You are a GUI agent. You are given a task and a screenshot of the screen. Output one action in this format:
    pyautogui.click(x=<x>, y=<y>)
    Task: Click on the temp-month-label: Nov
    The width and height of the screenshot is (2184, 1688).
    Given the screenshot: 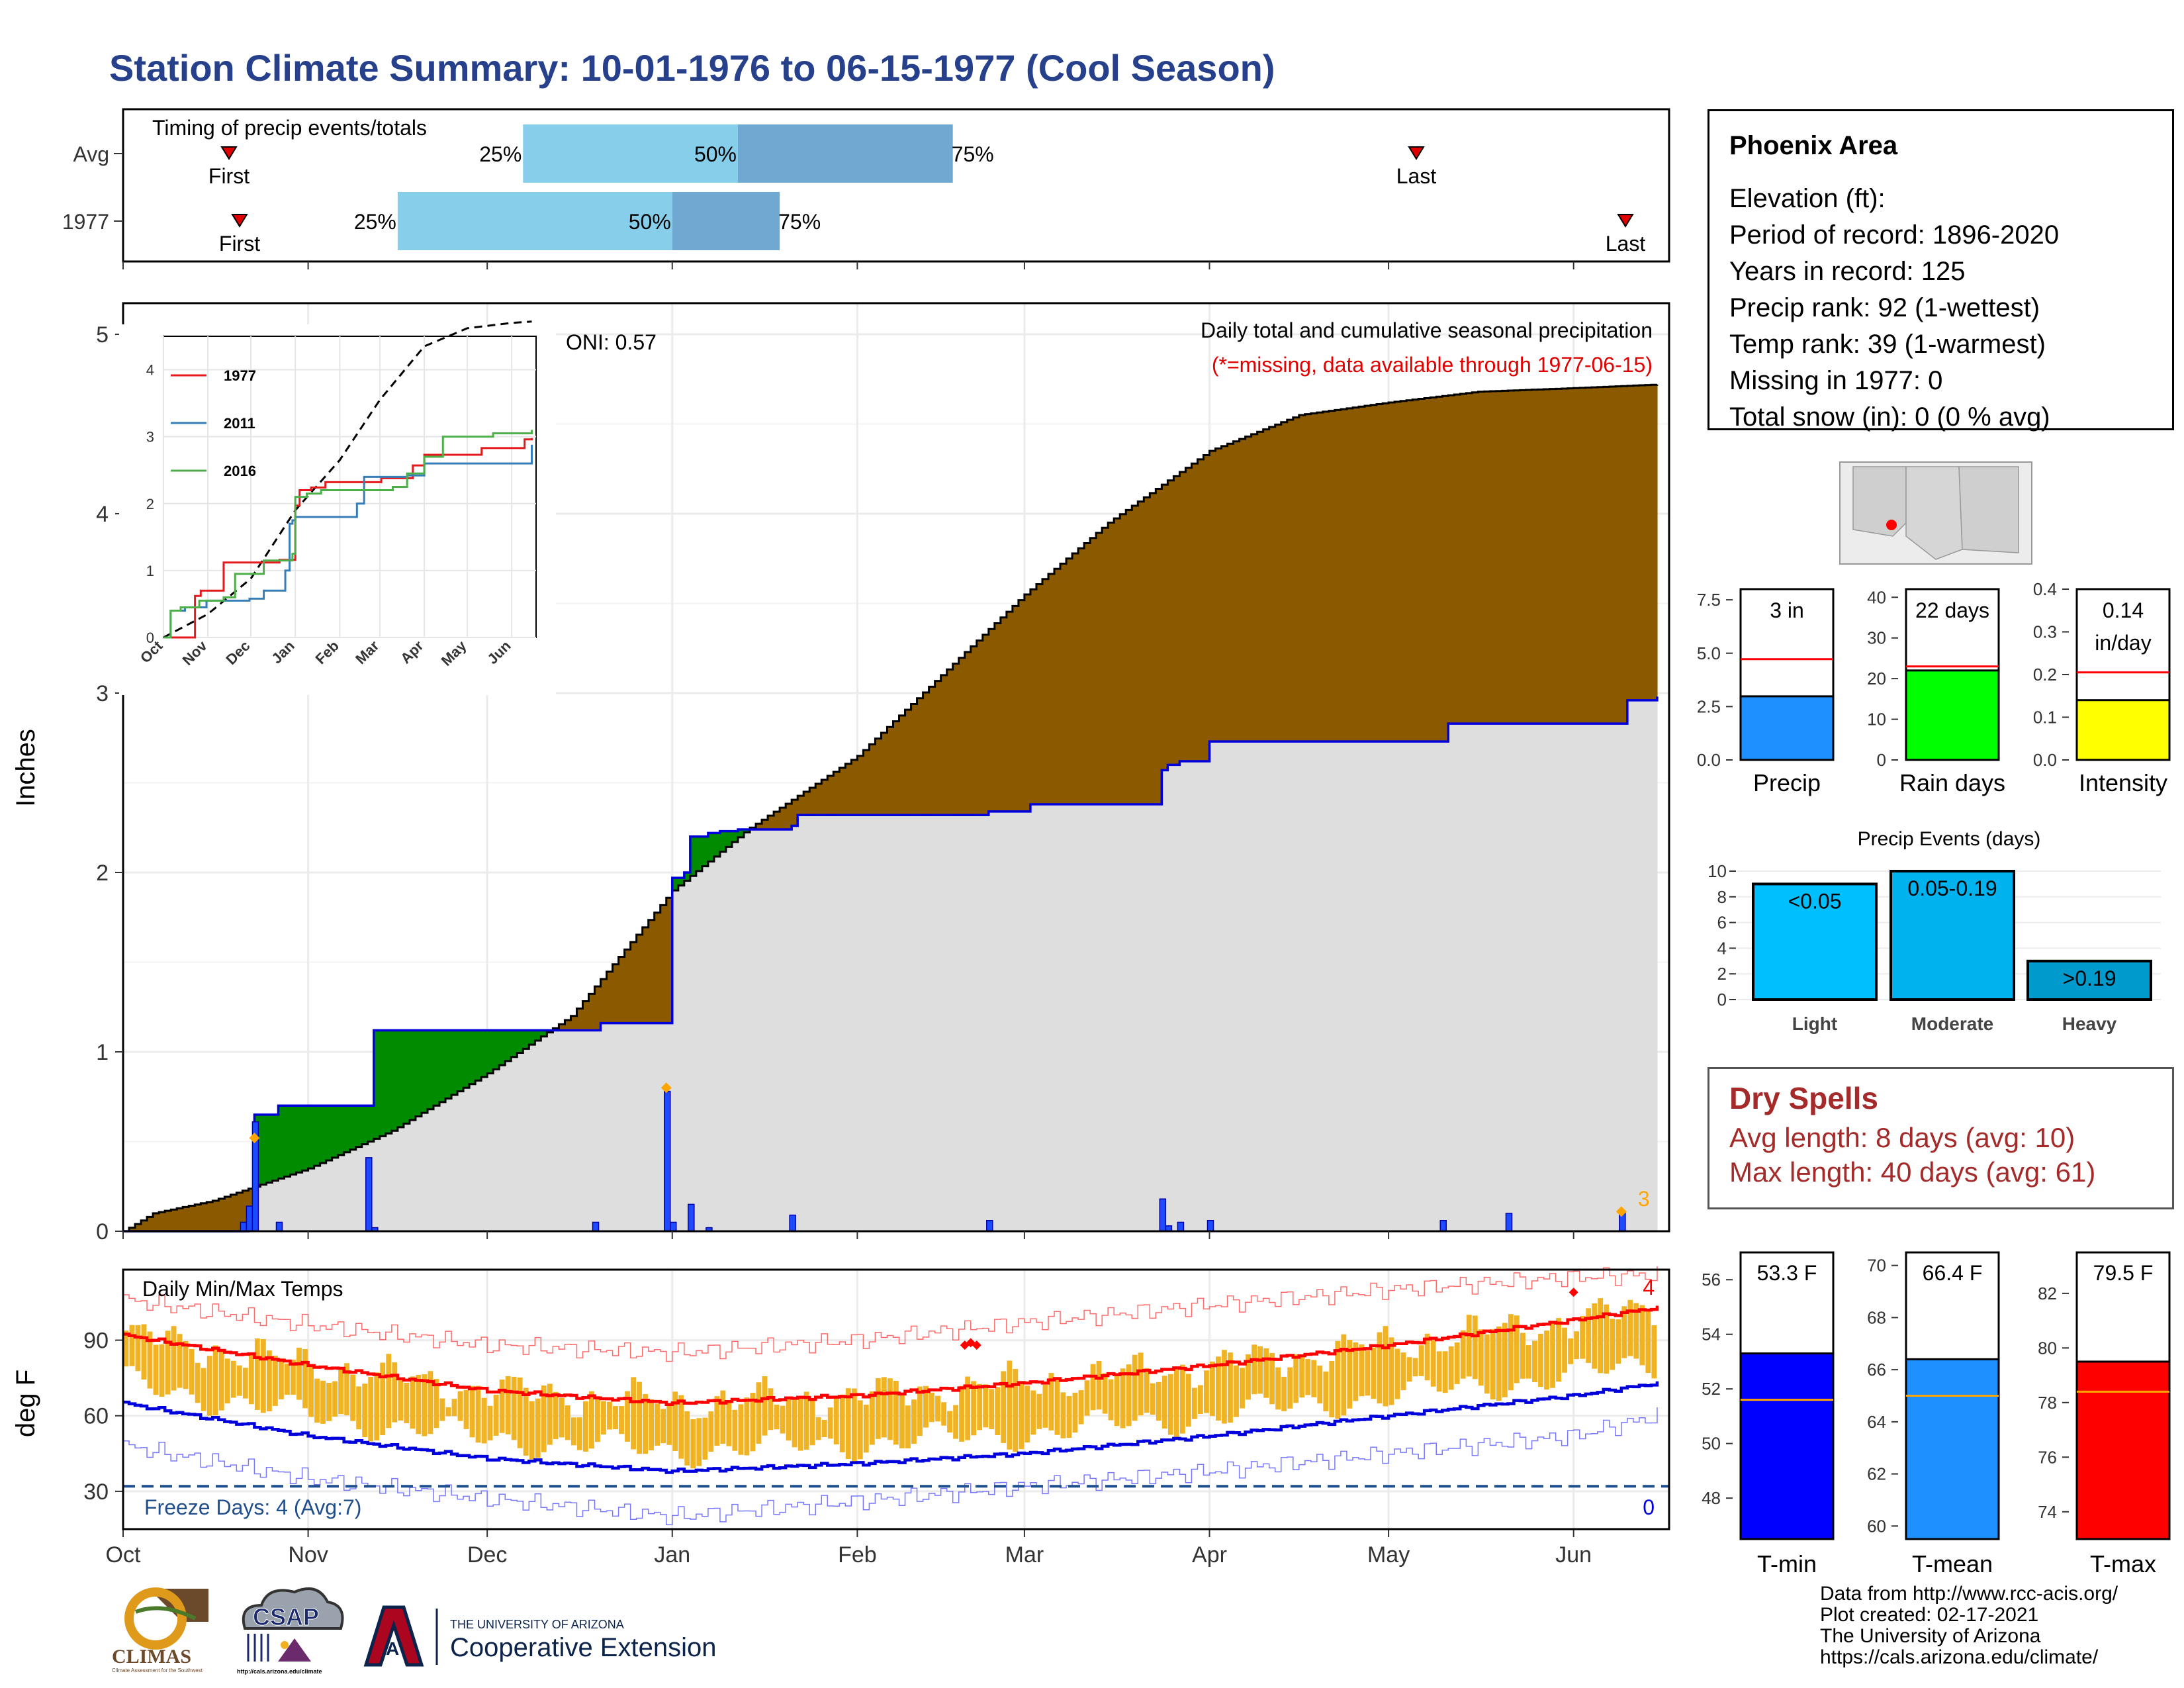 What is the action you would take?
    pyautogui.click(x=308, y=1555)
    